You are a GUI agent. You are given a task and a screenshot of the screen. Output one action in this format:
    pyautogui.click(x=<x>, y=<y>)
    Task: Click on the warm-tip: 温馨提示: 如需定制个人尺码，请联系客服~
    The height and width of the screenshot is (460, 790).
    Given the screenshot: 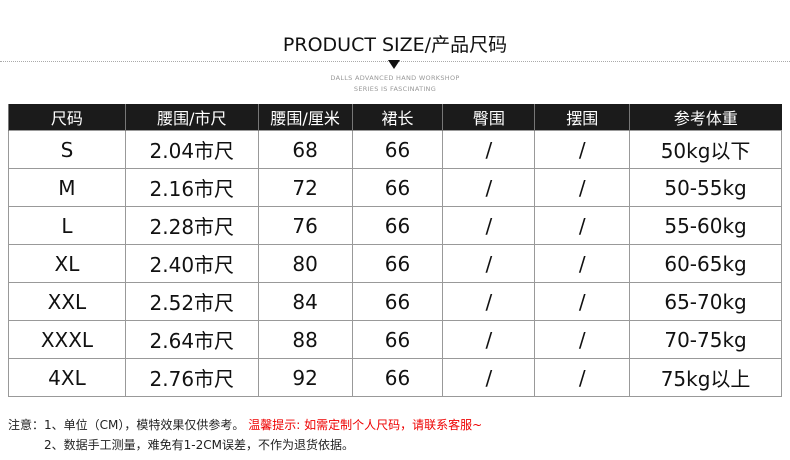 What is the action you would take?
    pyautogui.click(x=365, y=425)
    